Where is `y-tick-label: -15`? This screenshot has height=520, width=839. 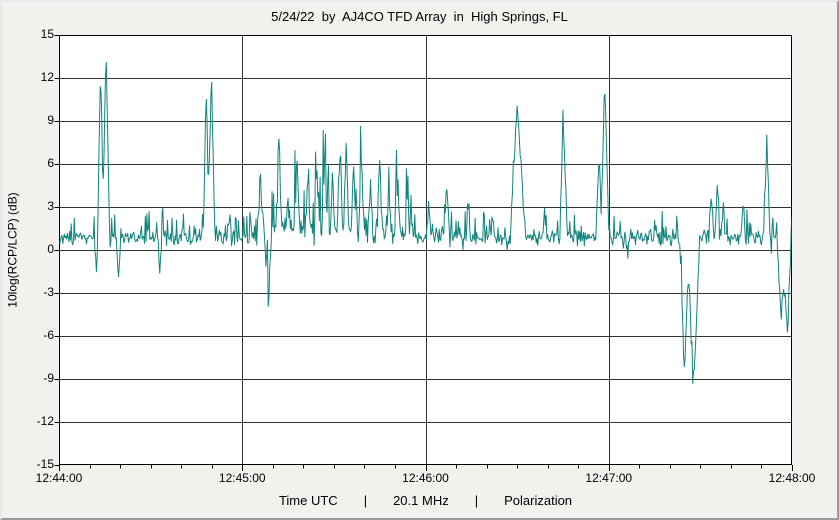
y-tick-label: -15 is located at coordinates (45, 464).